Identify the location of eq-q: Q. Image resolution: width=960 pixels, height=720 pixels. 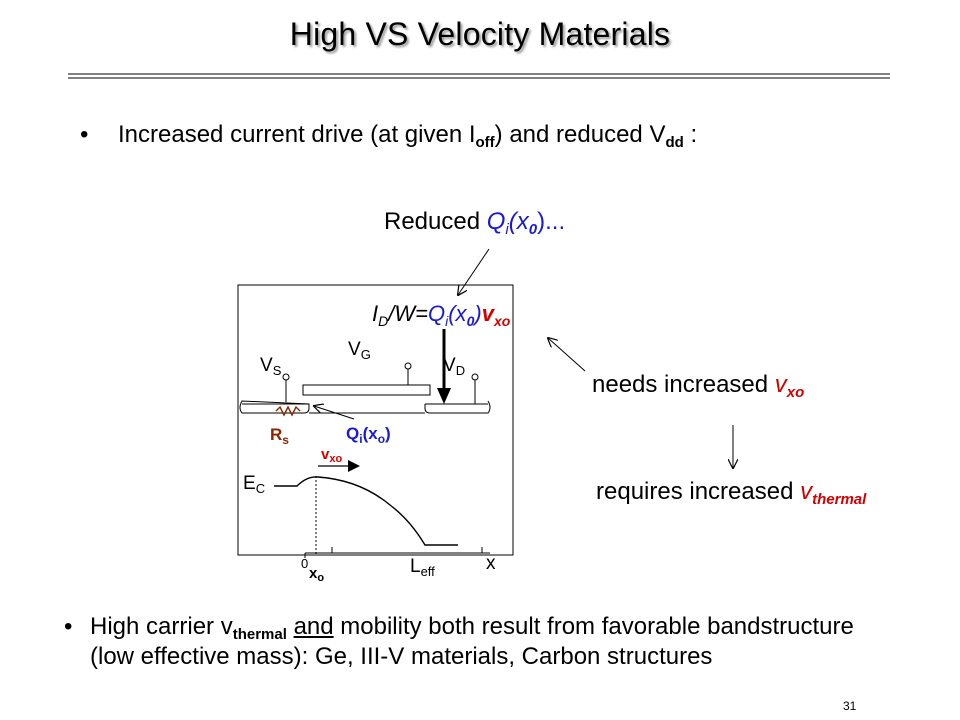
(436, 313).